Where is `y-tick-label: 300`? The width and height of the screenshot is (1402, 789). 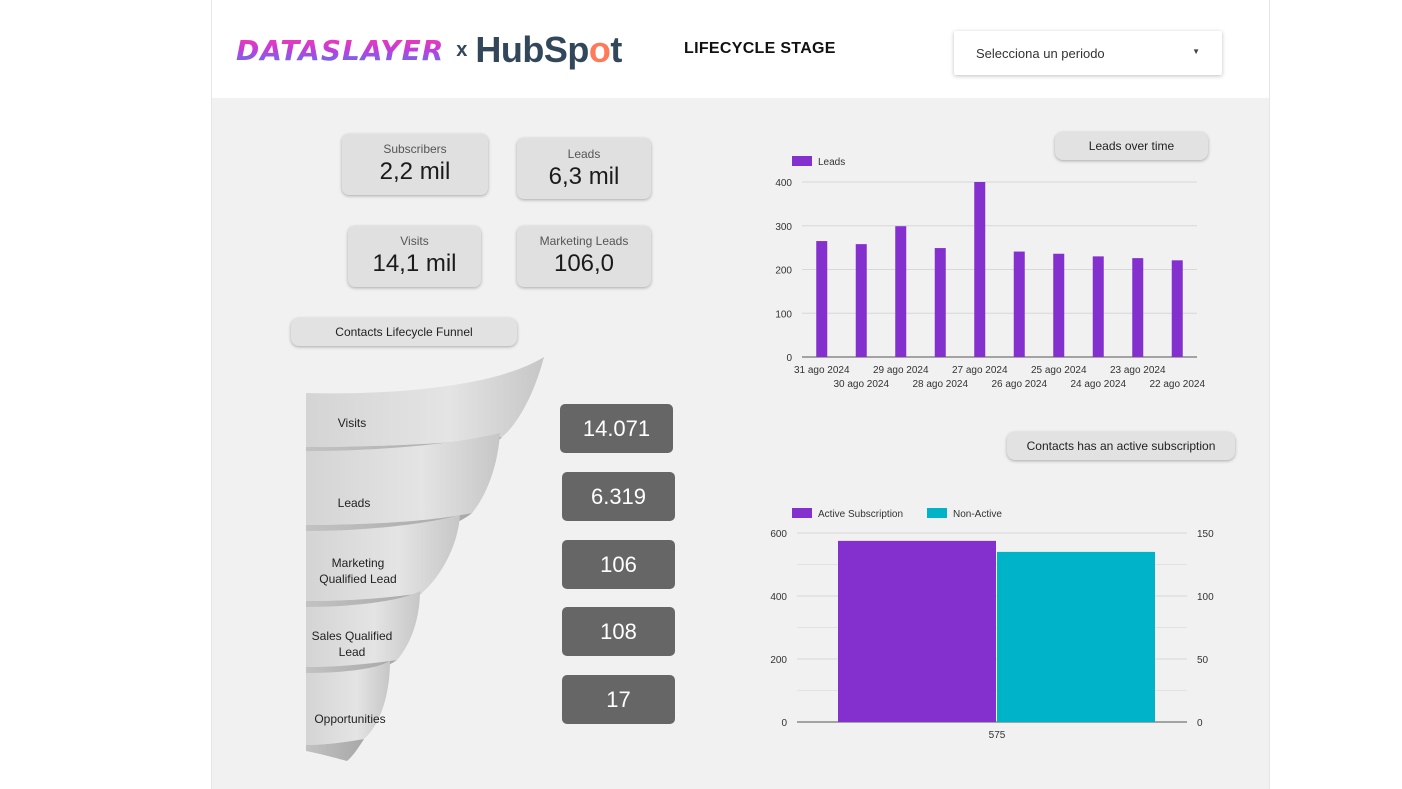 y-tick-label: 300 is located at coordinates (783, 227).